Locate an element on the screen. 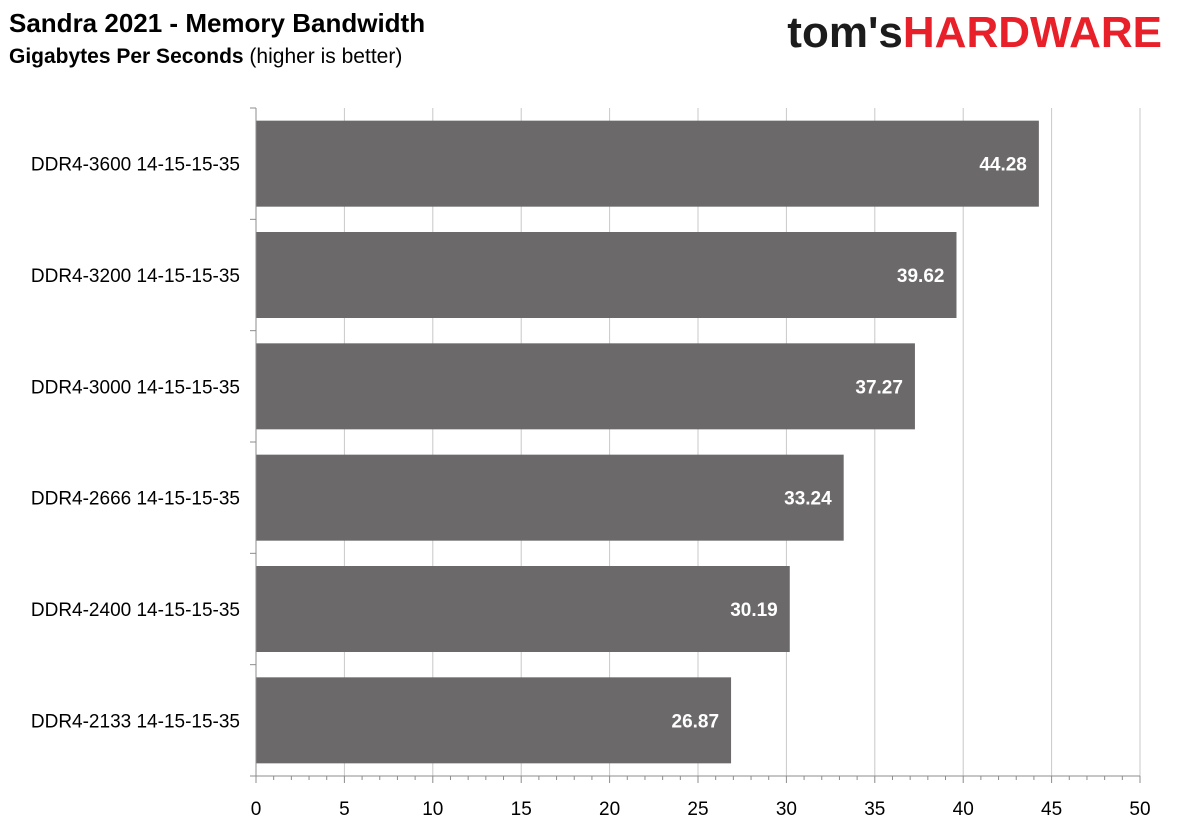  bar-value-label-2: 37.27 is located at coordinates (879, 387).